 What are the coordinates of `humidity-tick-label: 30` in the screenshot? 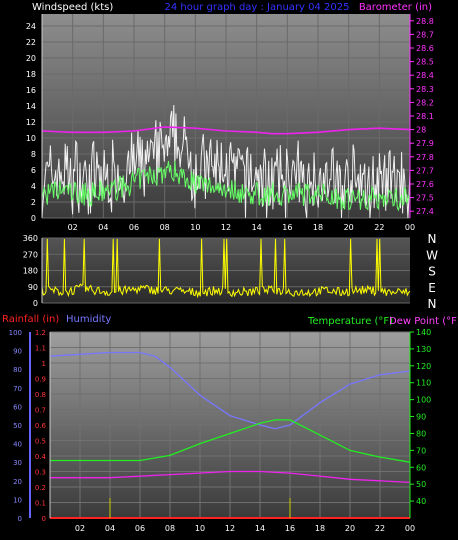 It's located at (17, 463).